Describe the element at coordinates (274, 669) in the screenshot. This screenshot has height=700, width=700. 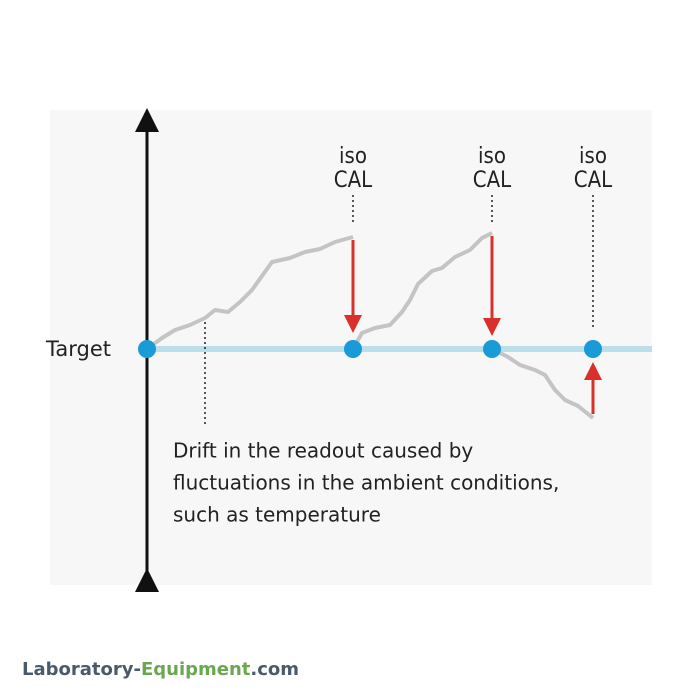
I see `watermark-part: .com` at that location.